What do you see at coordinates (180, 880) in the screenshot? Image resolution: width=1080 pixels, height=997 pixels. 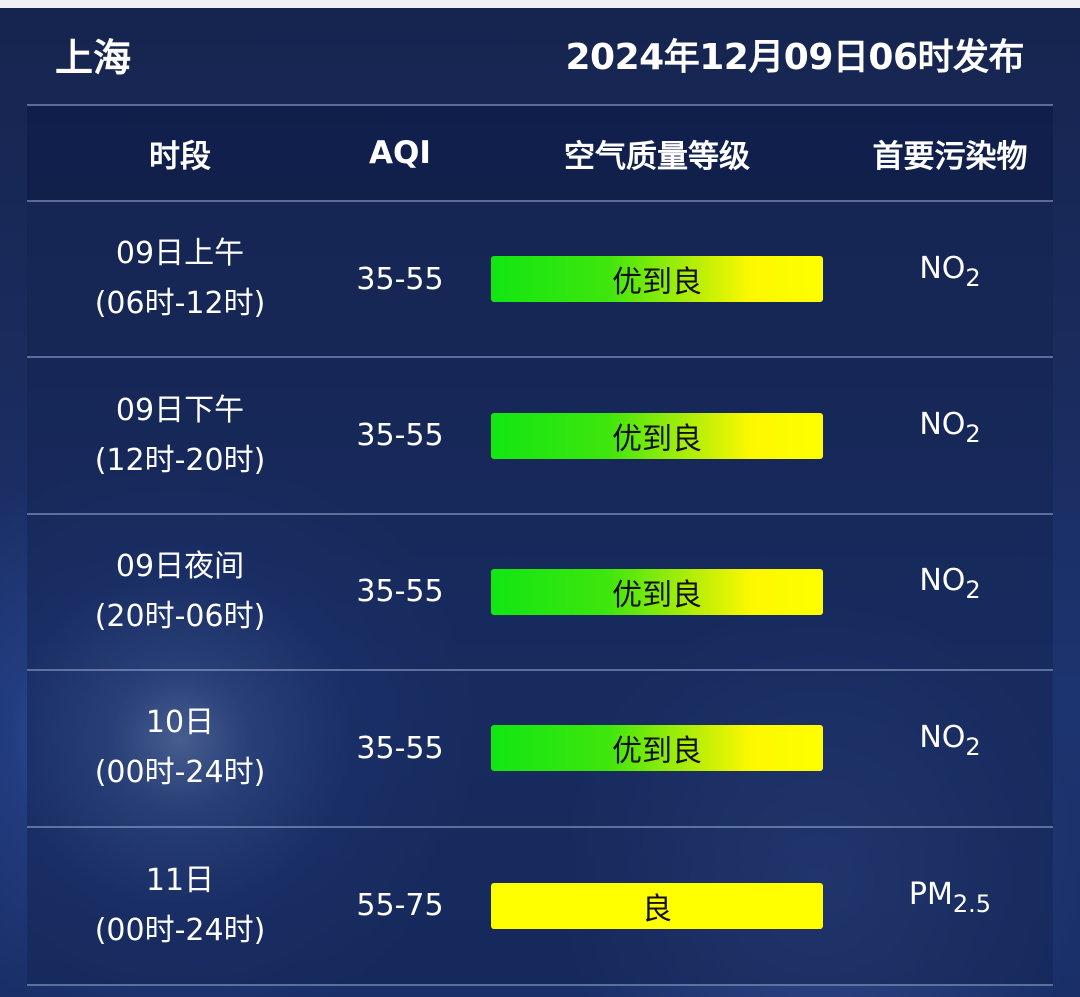 I see `period-day: 11日` at bounding box center [180, 880].